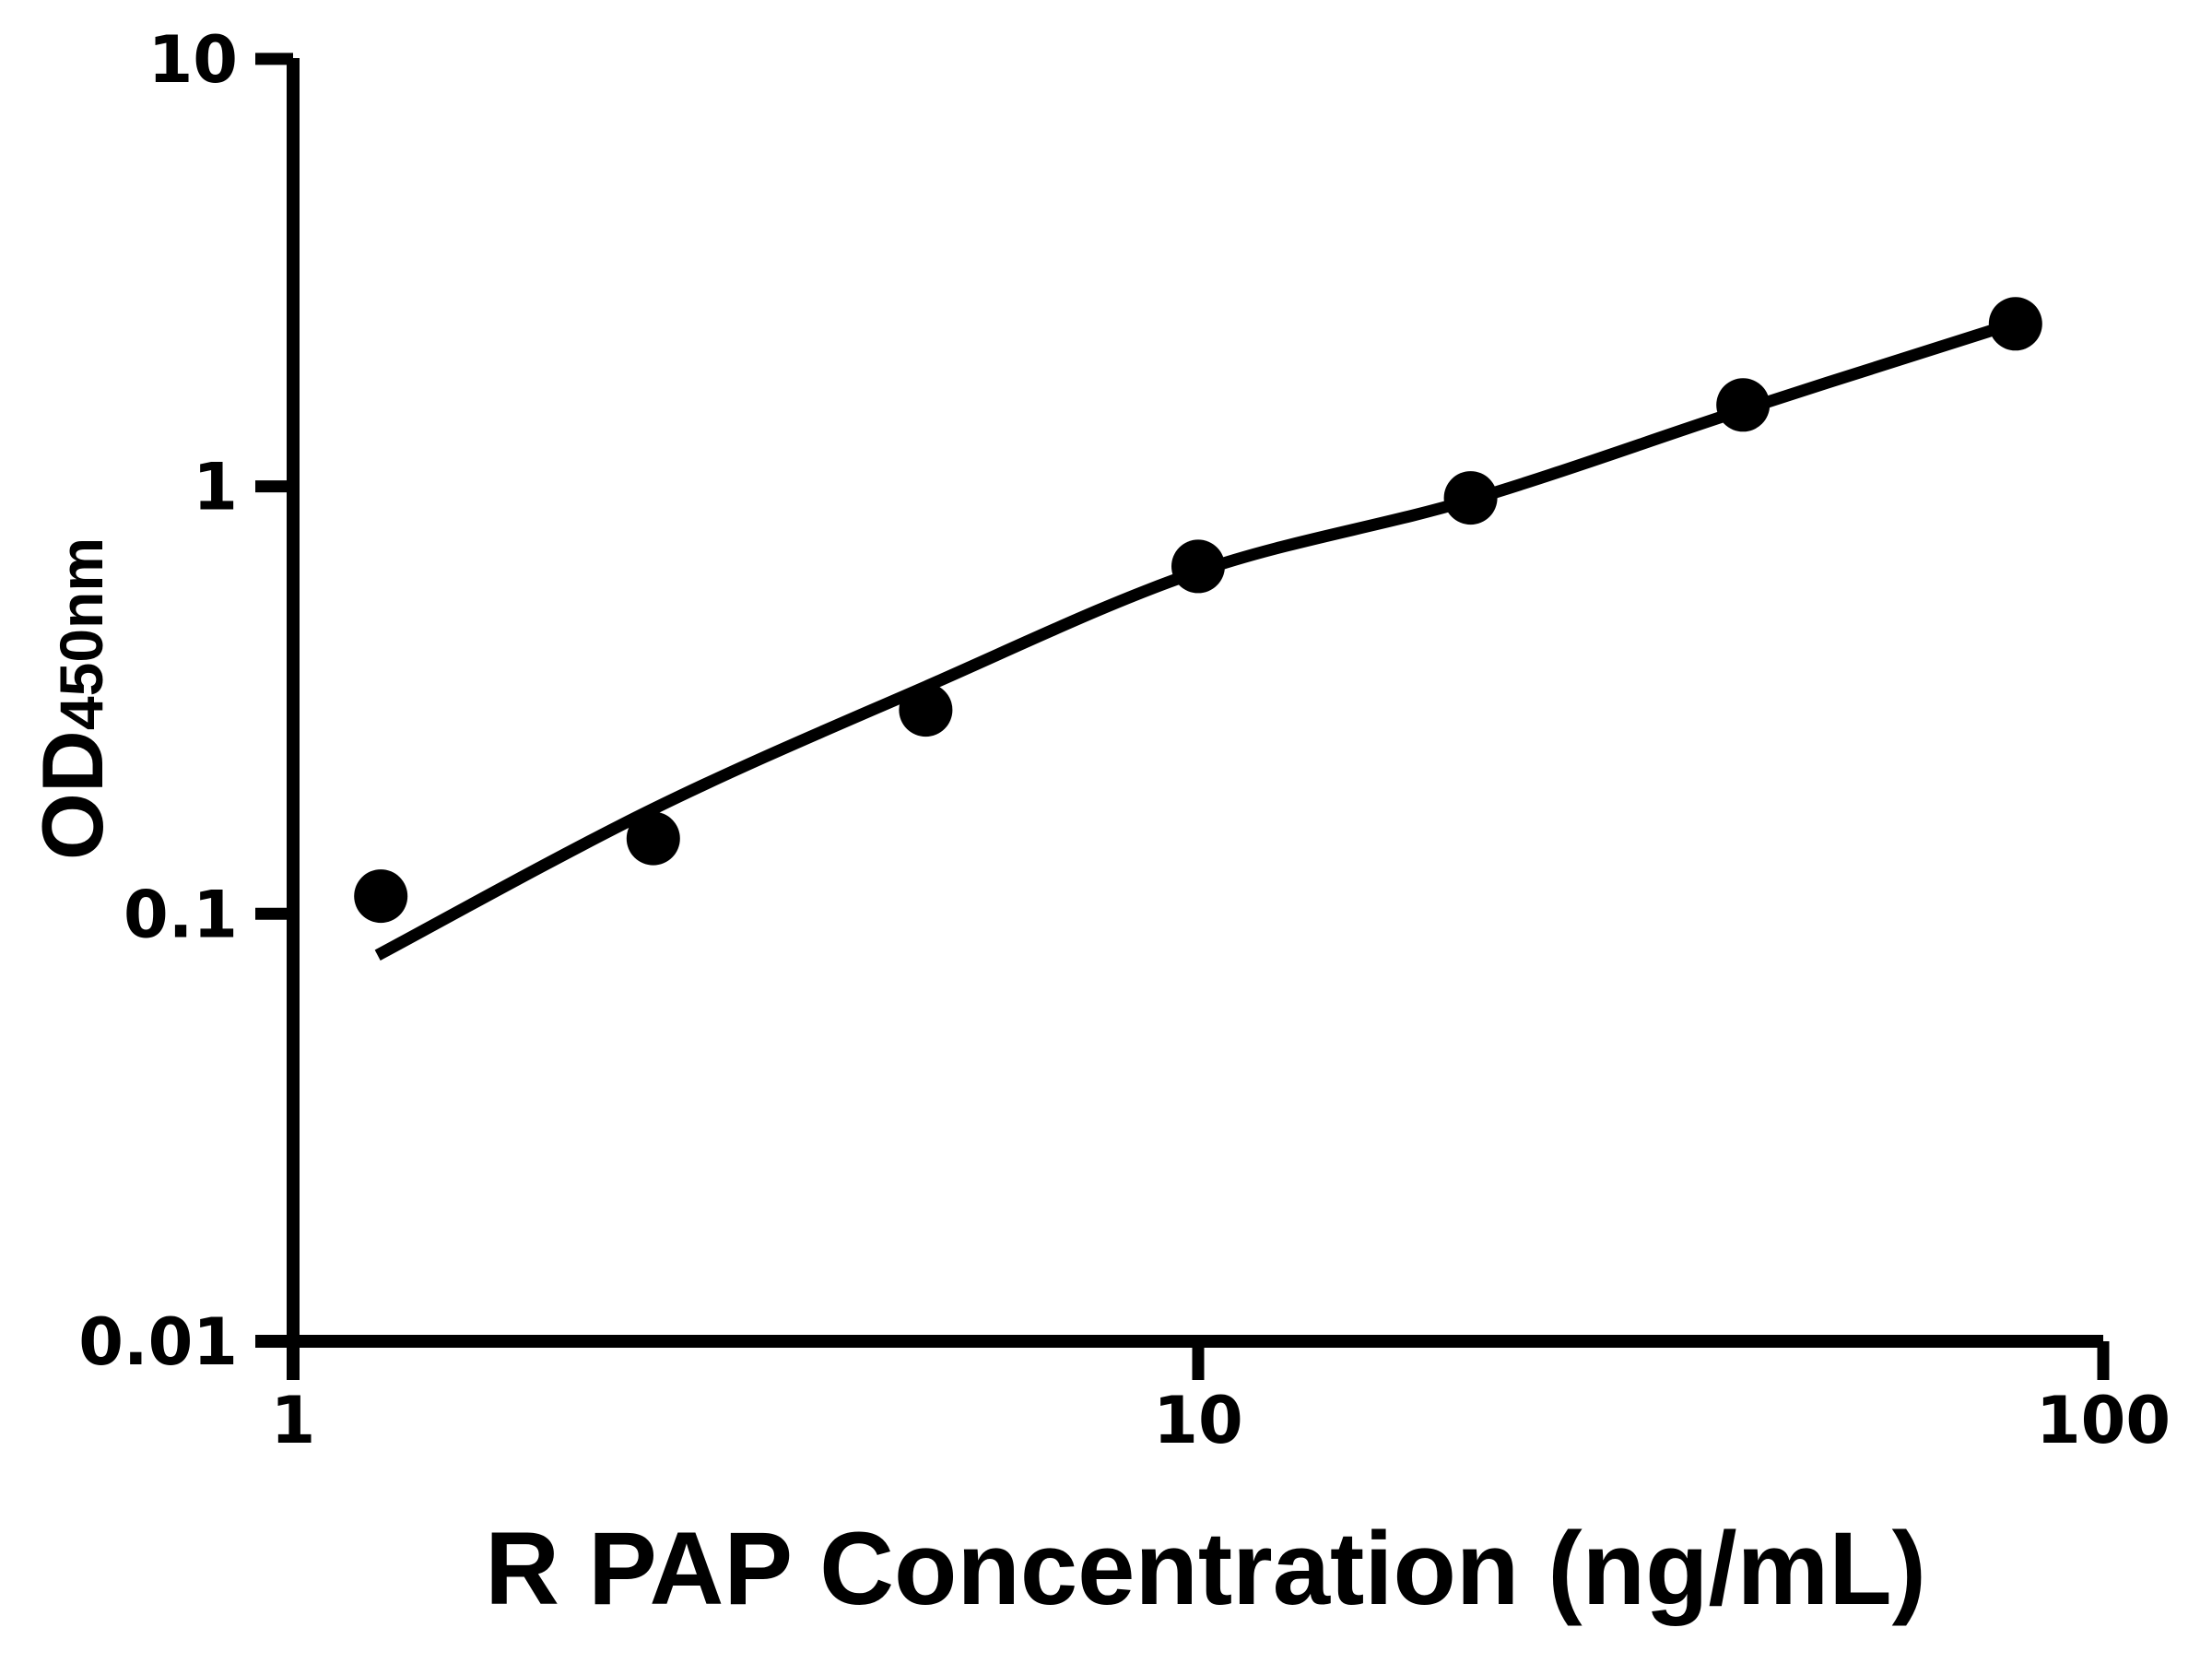  What do you see at coordinates (274, 700) in the screenshot?
I see `y-axis-ticks` at bounding box center [274, 700].